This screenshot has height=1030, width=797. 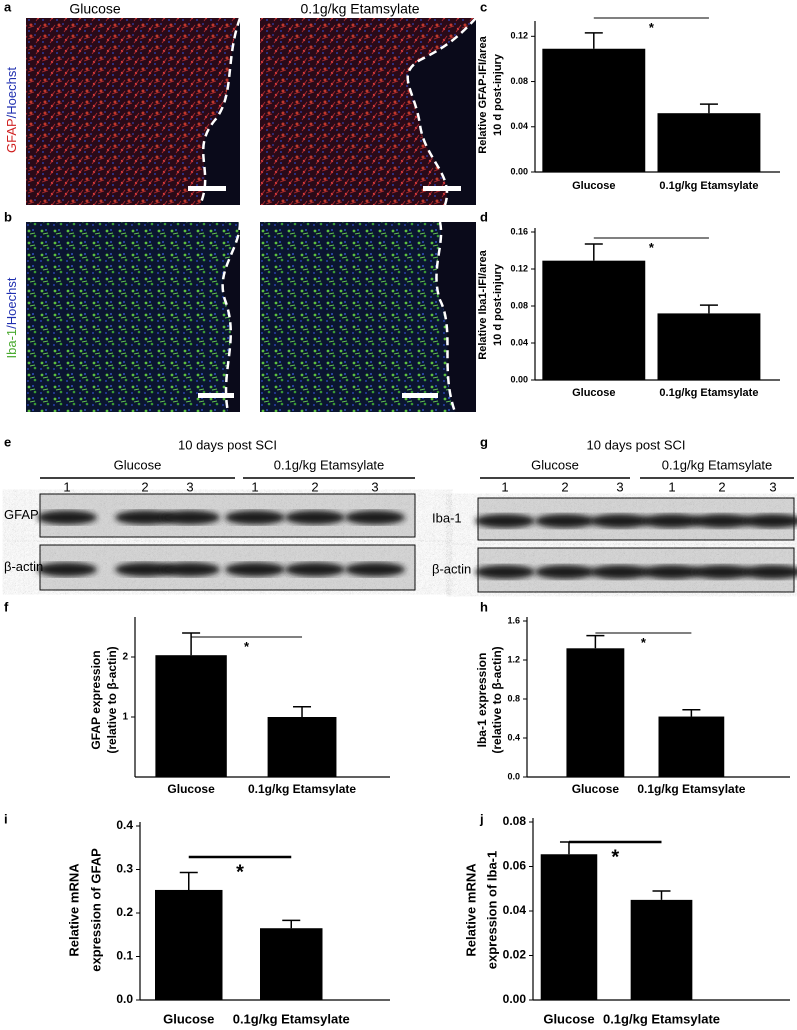 I want to click on y-tick-label: 0.04, so click(x=519, y=126).